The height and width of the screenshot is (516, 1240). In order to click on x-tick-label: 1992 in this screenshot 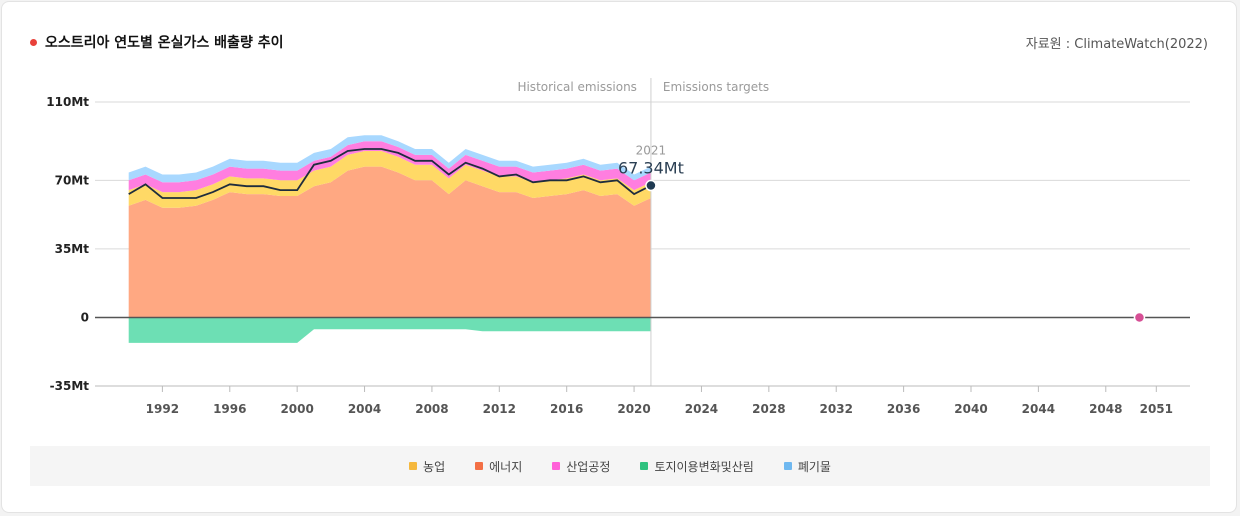, I will do `click(162, 409)`.